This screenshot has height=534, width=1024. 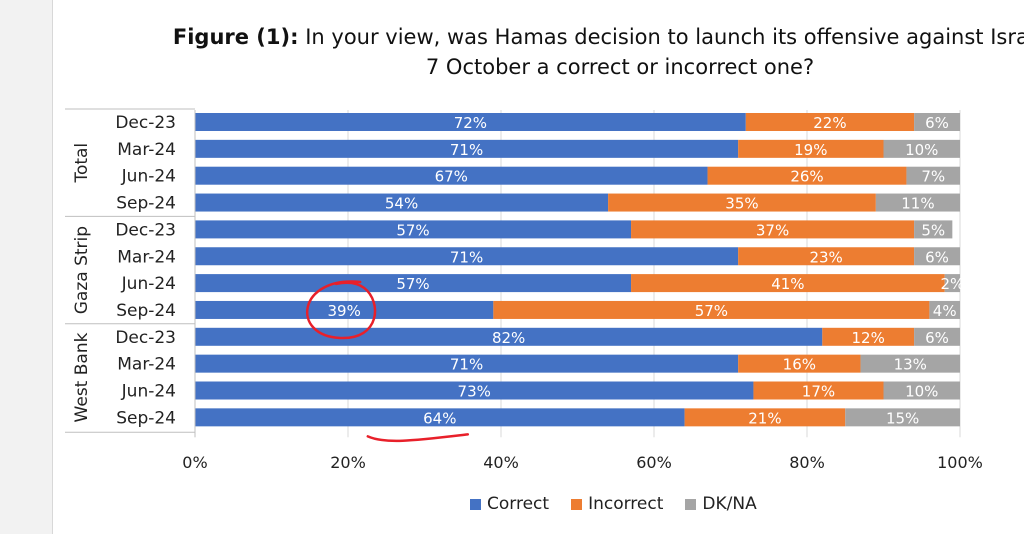 I want to click on annotation-circle, so click(x=341, y=310).